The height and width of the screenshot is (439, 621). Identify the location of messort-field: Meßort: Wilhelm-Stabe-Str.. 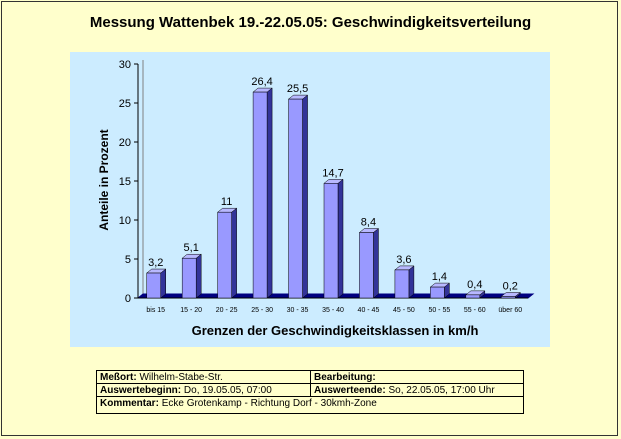
(161, 377).